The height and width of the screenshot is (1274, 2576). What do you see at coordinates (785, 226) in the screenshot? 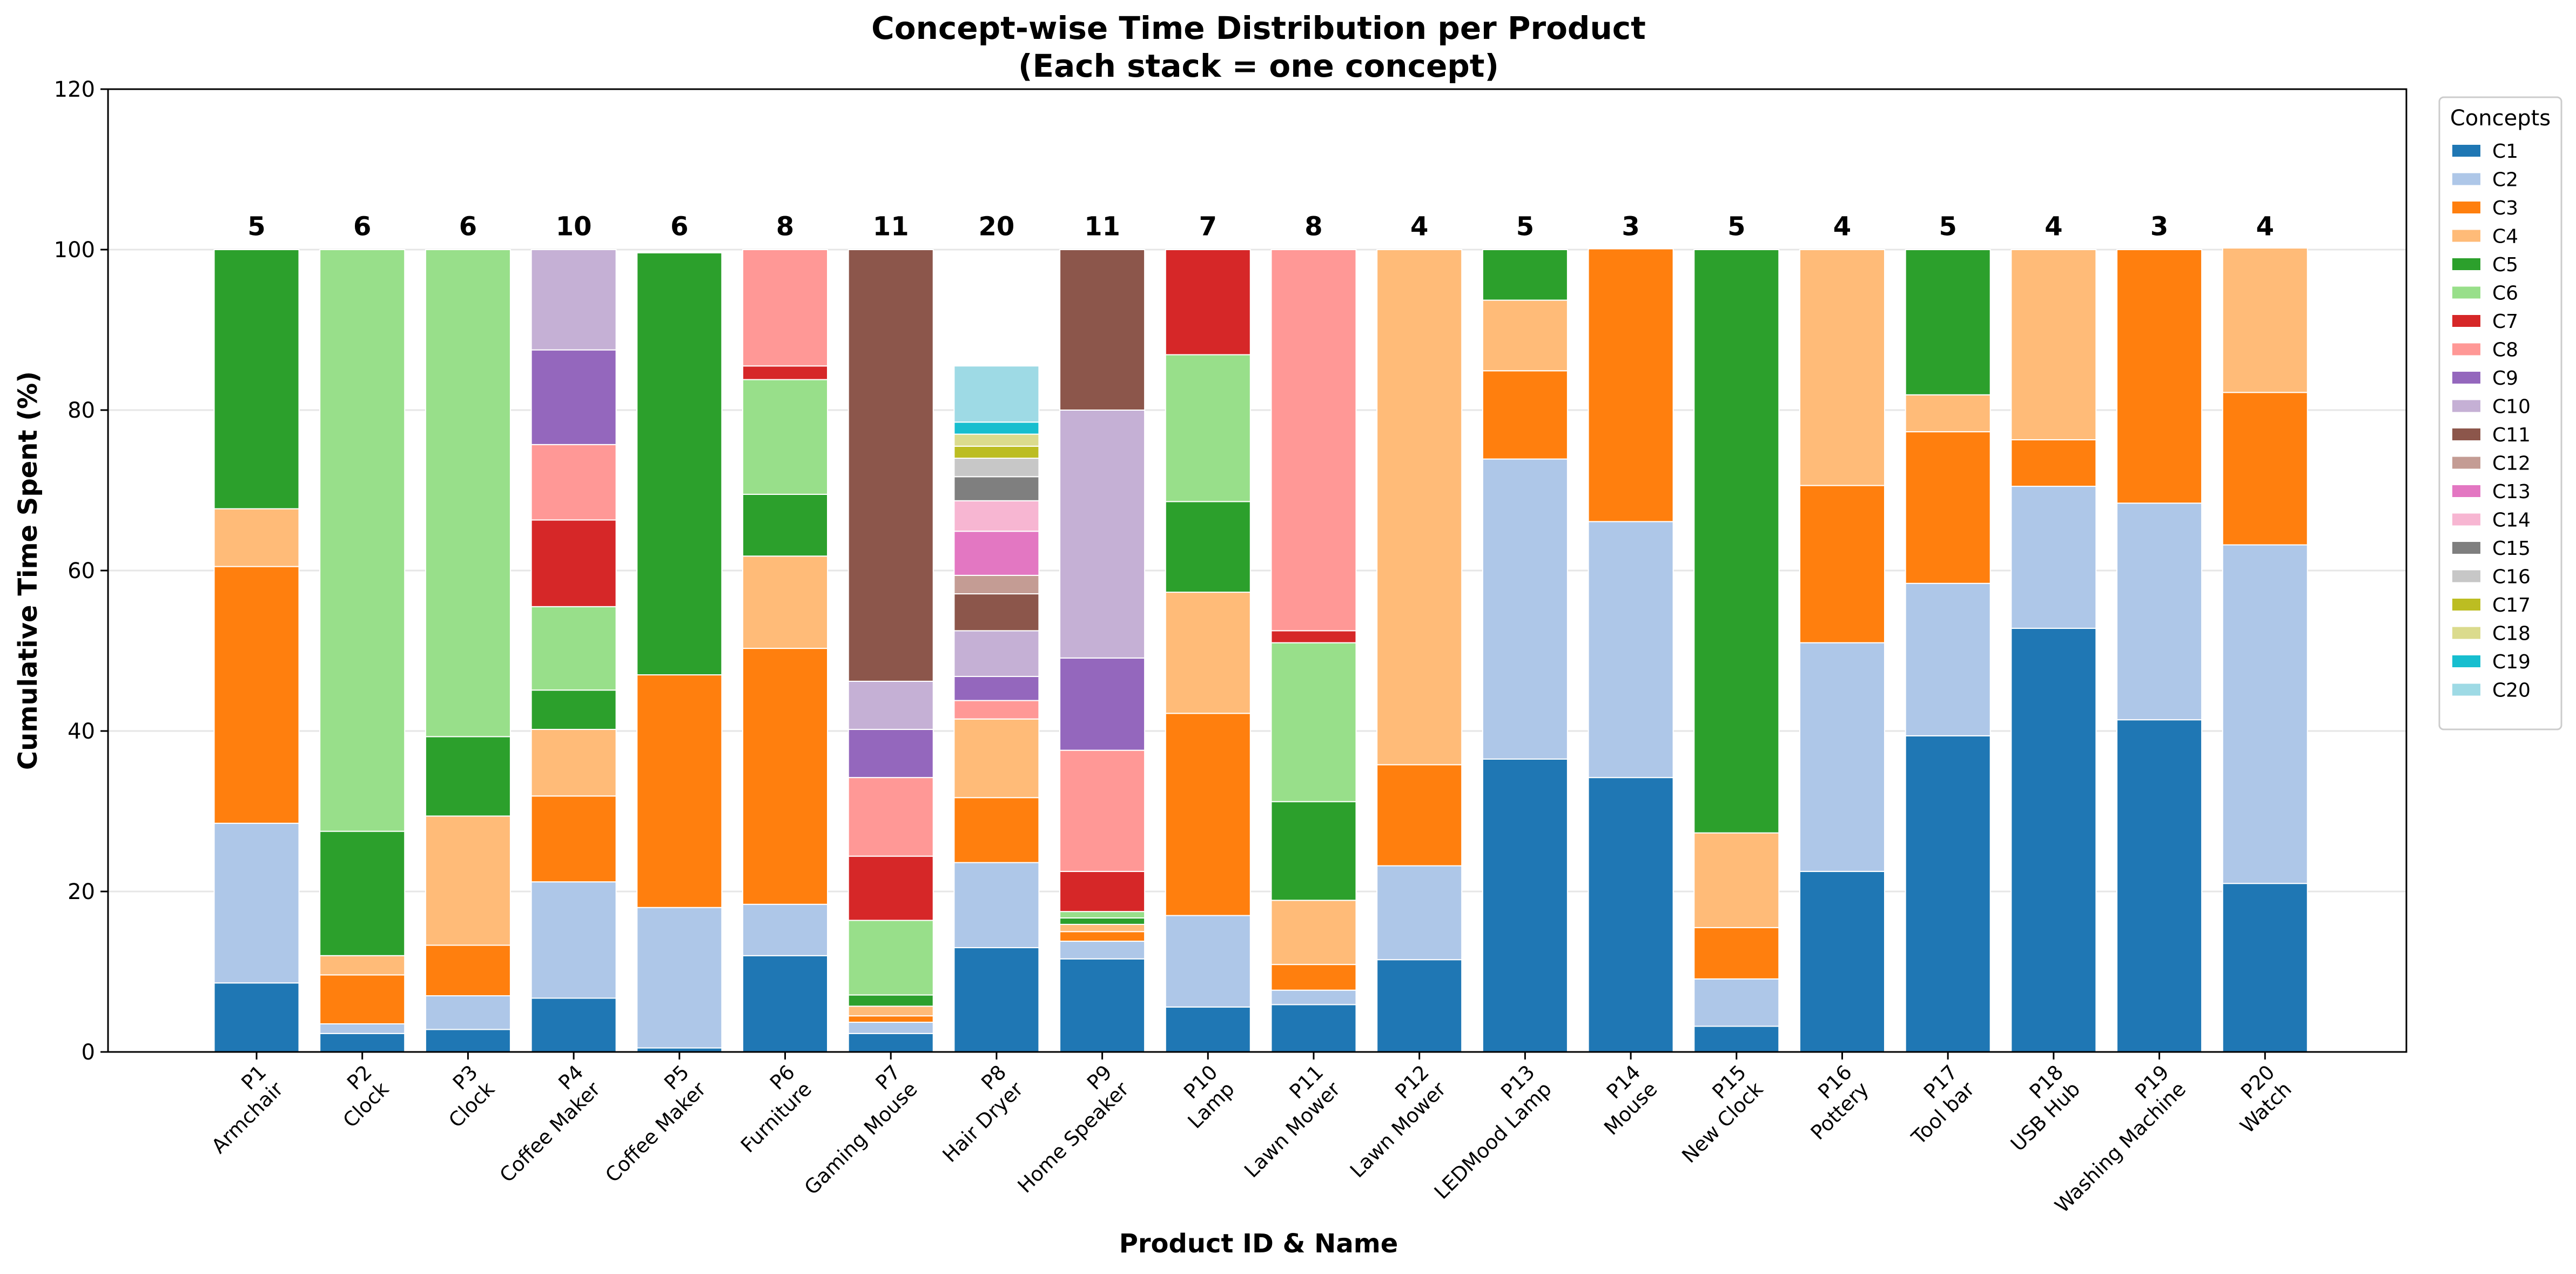
I see `concept-count-label: 8` at bounding box center [785, 226].